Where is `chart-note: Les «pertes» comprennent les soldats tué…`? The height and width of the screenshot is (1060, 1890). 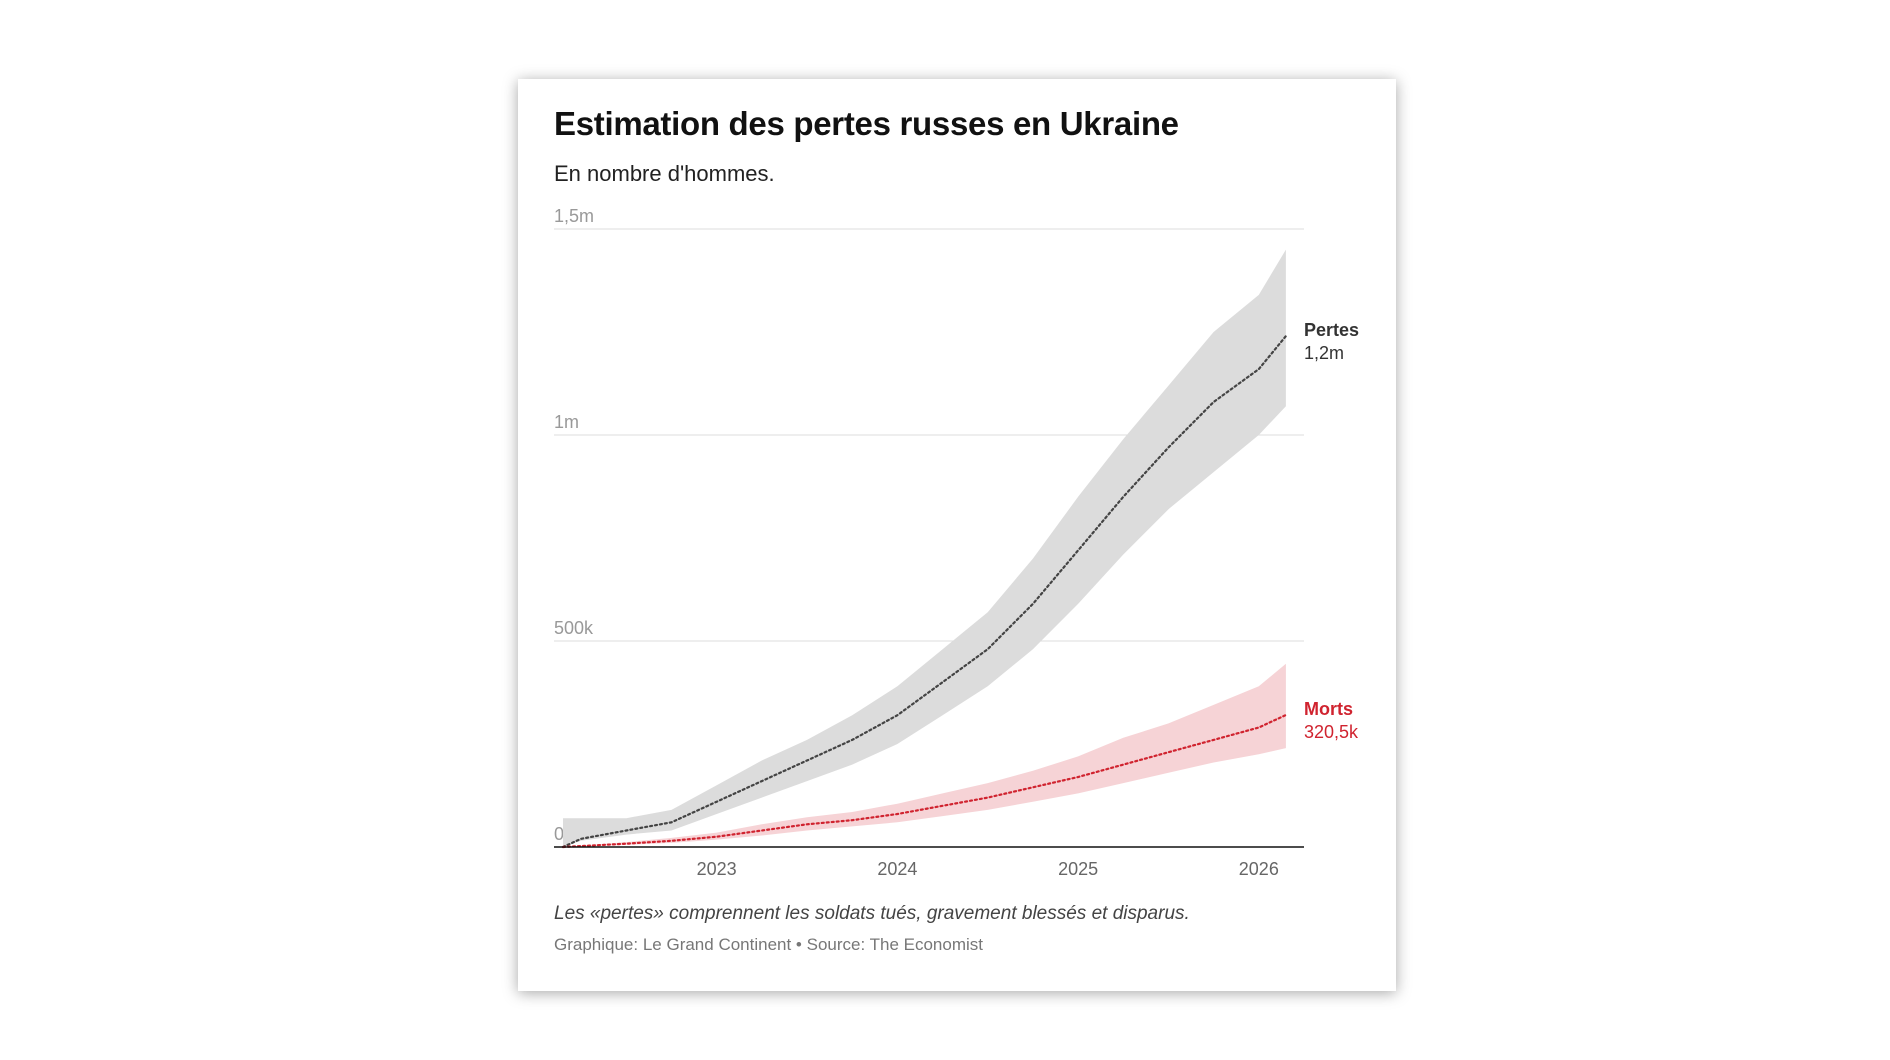 chart-note: Les «pertes» comprennent les soldats tué… is located at coordinates (872, 913).